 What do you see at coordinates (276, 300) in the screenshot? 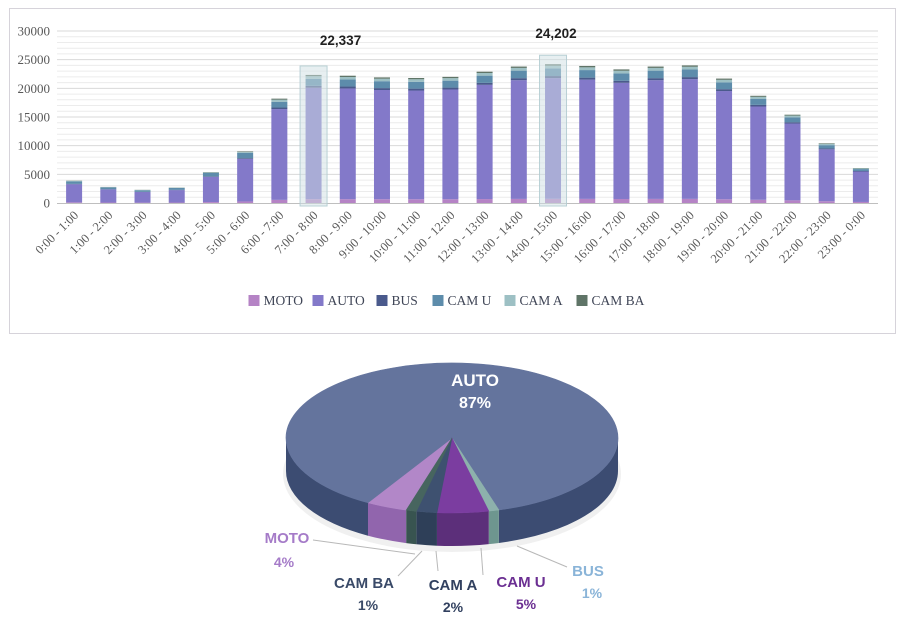
I see `legend-item-moto: MOTO` at bounding box center [276, 300].